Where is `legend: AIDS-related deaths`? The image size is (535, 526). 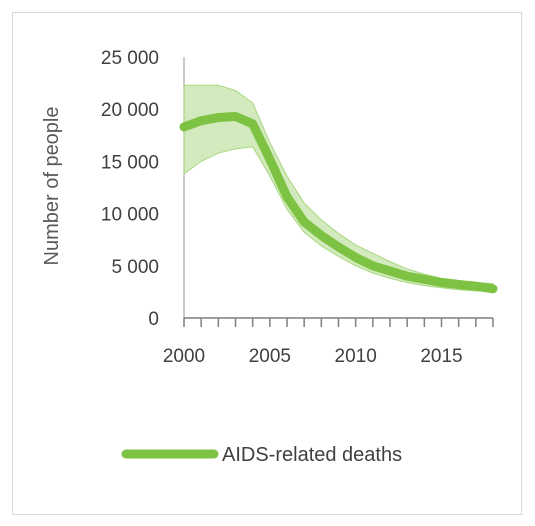 legend: AIDS-related deaths is located at coordinates (261, 455).